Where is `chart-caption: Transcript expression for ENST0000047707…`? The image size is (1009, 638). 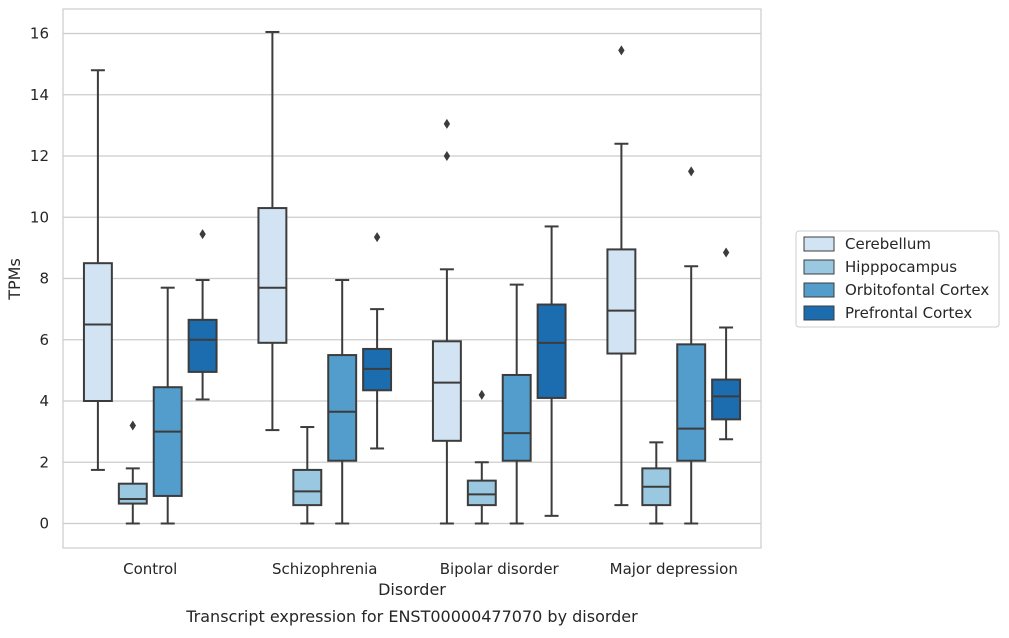
chart-caption: Transcript expression for ENST0000047707… is located at coordinates (411, 616).